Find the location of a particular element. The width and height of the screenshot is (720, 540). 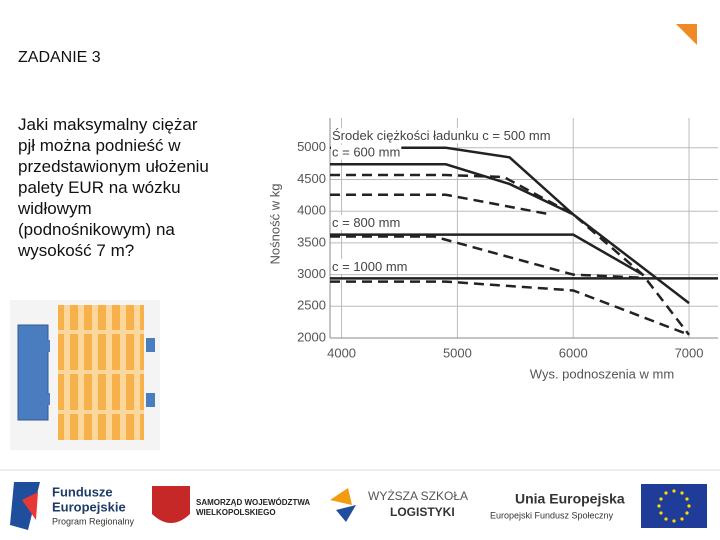

x-tick-label: 6000 is located at coordinates (573, 352).